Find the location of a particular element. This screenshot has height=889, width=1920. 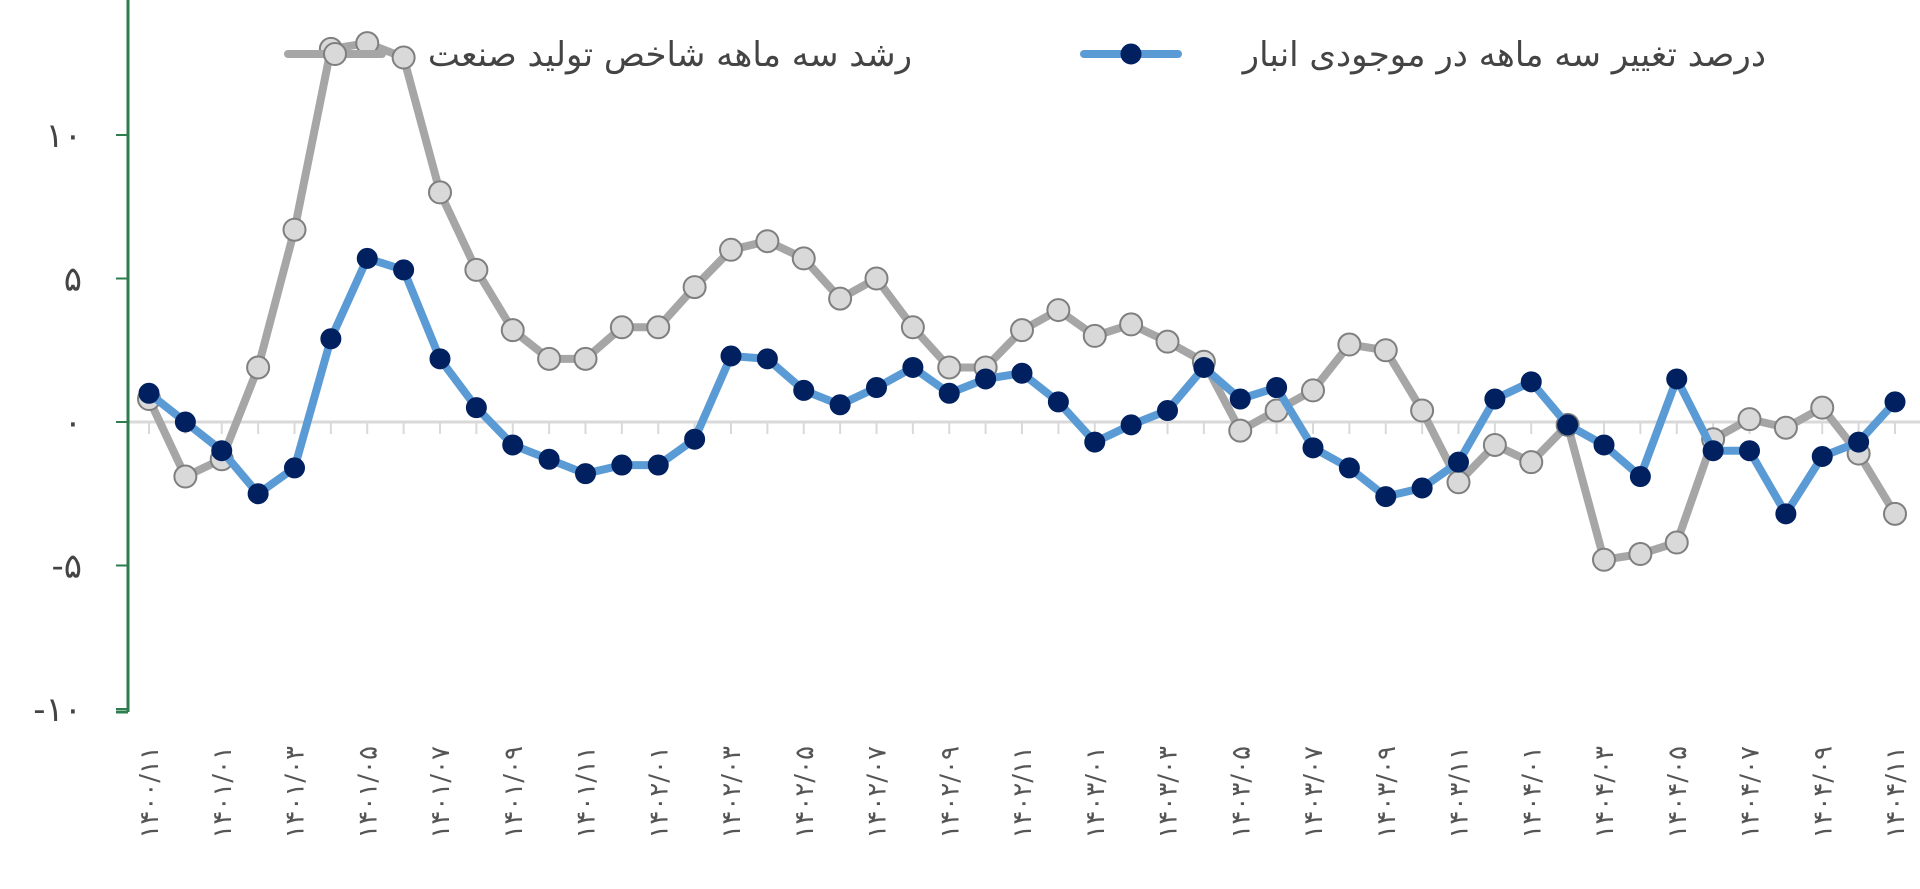

legend-label-series-2: درصد تغییر سه ماهه در موجودی انبار is located at coordinates (1503, 55).